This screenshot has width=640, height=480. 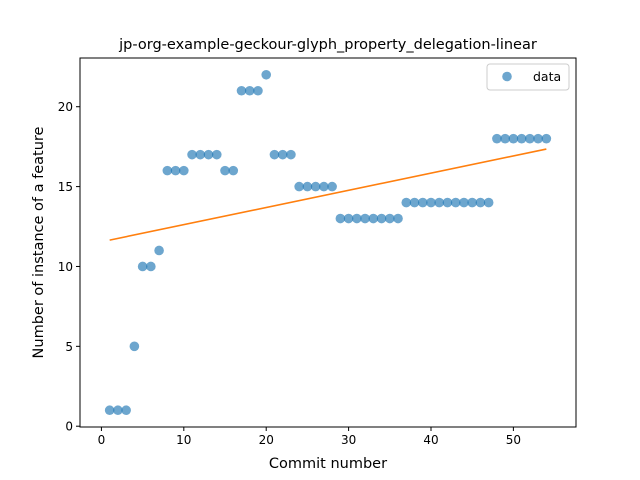 I want to click on y-axis-ticks: 0 5 10 15 20, so click(x=69, y=267).